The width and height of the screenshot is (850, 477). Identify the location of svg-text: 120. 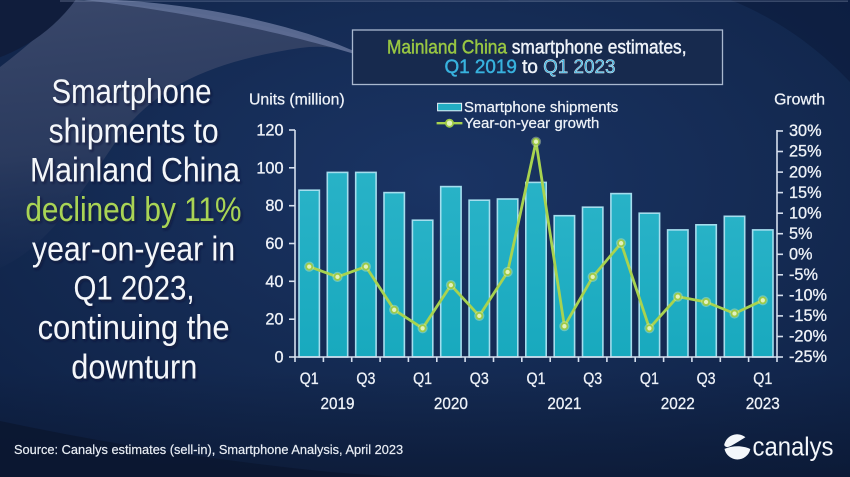
(269, 131).